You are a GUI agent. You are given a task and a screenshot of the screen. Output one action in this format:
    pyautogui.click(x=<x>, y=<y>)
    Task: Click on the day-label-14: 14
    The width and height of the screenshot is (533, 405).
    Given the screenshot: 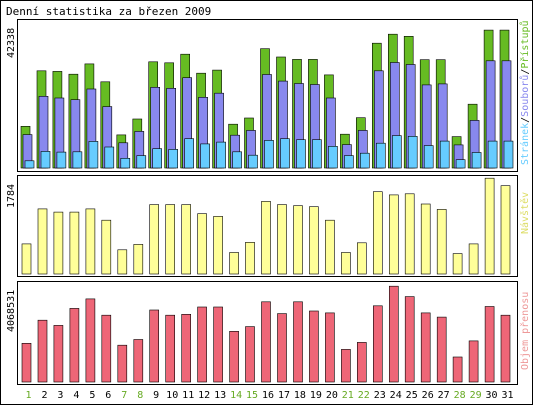 What is the action you would take?
    pyautogui.click(x=236, y=395)
    